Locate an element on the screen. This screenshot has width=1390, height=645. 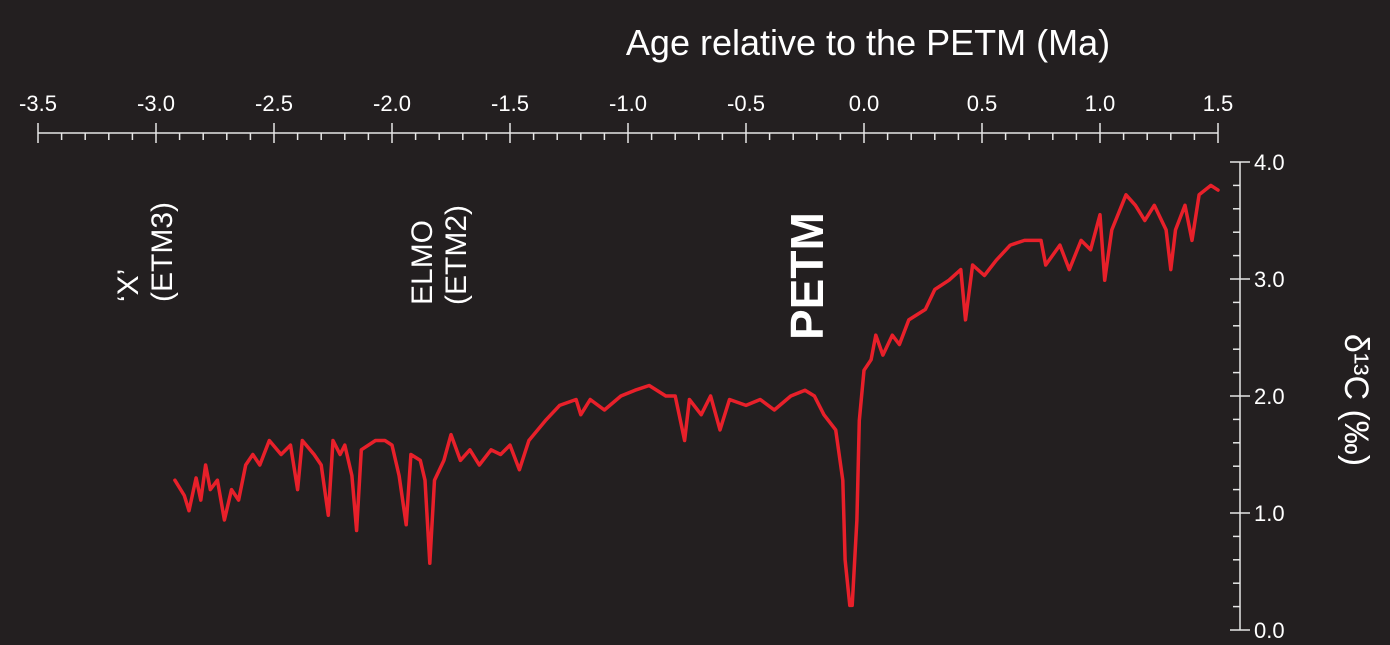
annotation: PETM is located at coordinates (807, 276).